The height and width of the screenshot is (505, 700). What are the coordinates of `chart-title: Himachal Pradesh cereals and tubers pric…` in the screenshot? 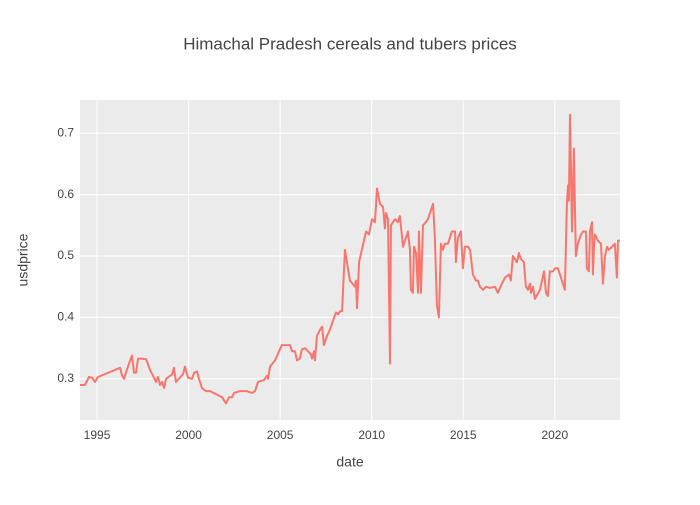 It's located at (350, 43).